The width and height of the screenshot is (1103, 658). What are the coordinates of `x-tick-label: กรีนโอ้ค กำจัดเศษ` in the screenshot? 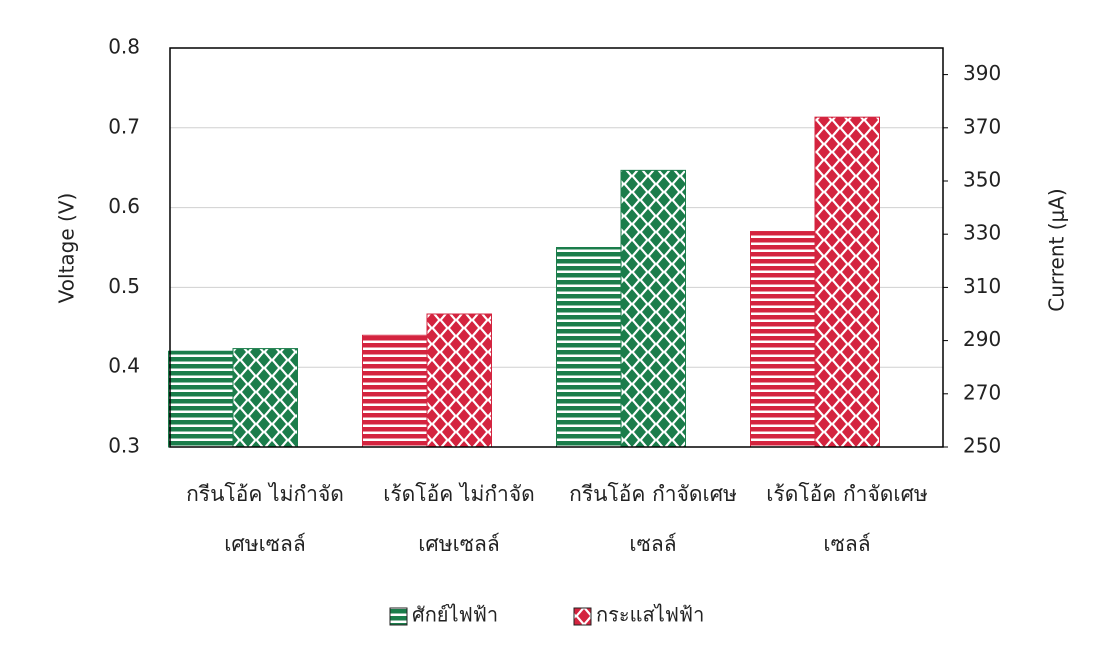 It's located at (653, 494).